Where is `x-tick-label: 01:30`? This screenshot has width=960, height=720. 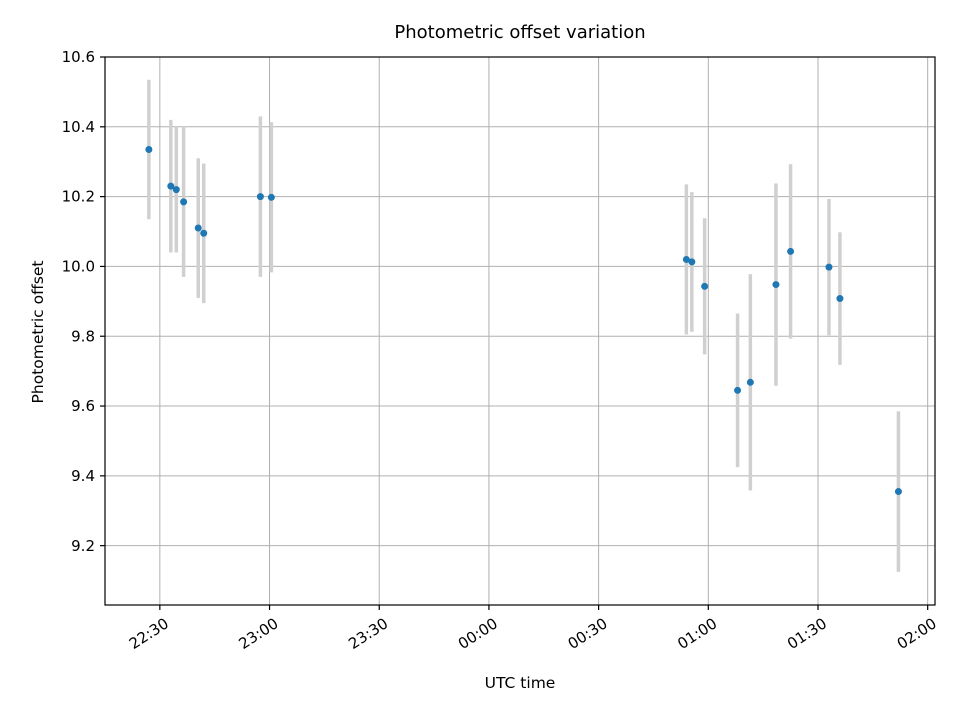
x-tick-label: 01:30 is located at coordinates (807, 633).